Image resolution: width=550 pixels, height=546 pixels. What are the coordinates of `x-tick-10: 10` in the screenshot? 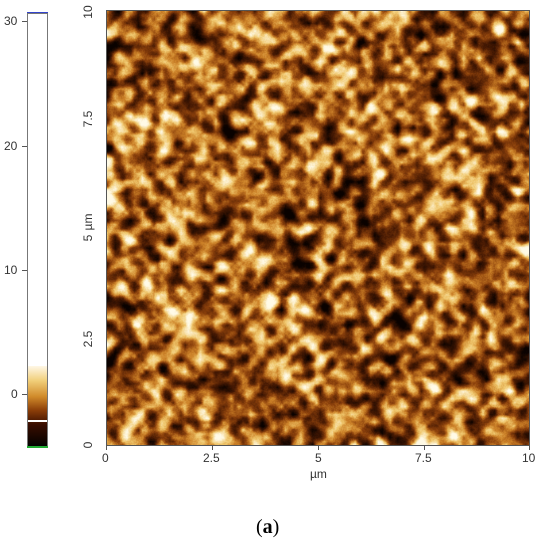 It's located at (529, 458).